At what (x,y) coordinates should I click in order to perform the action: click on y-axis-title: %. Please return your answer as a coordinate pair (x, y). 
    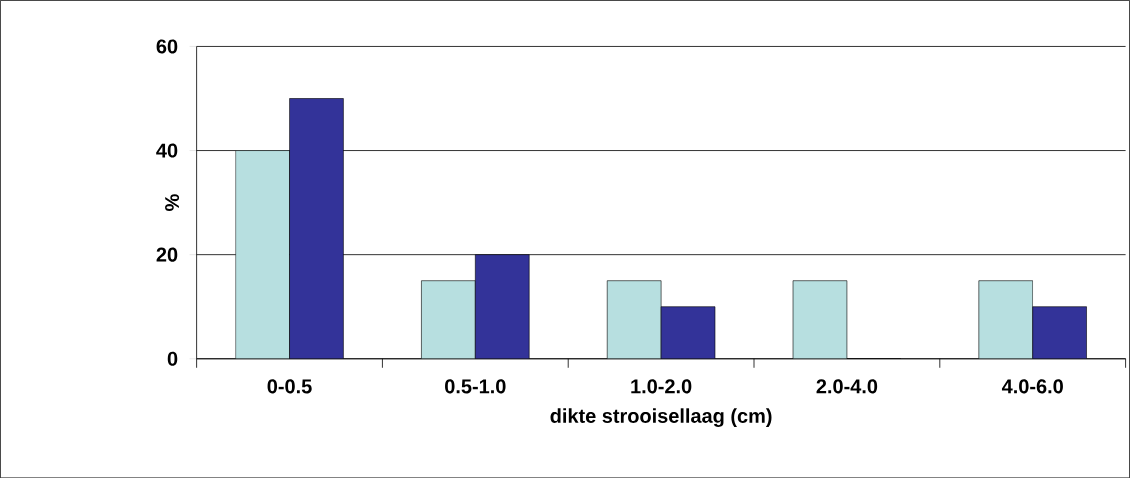
    Looking at the image, I should click on (172, 202).